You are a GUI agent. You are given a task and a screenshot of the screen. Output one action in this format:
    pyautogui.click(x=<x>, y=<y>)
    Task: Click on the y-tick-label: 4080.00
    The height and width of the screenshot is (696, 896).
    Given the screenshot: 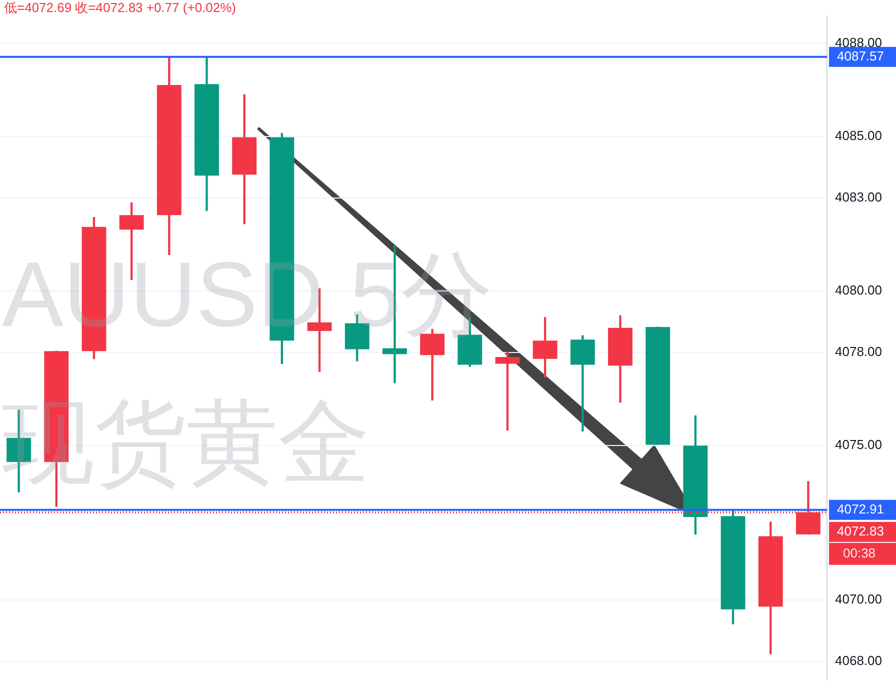 What is the action you would take?
    pyautogui.click(x=858, y=290)
    